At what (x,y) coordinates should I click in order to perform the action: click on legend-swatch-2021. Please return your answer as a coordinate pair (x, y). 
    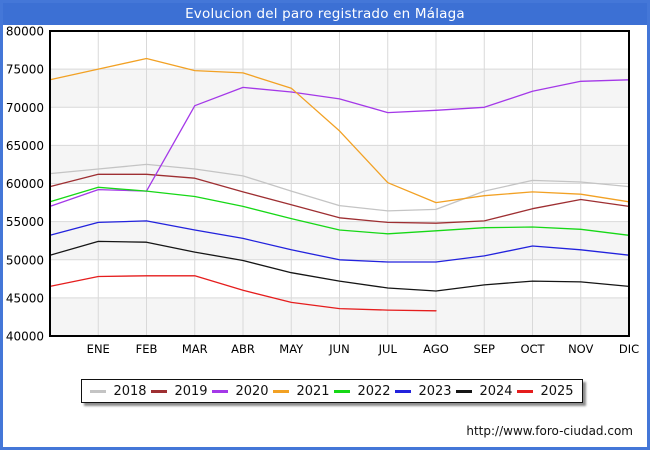
    Looking at the image, I should click on (281, 391).